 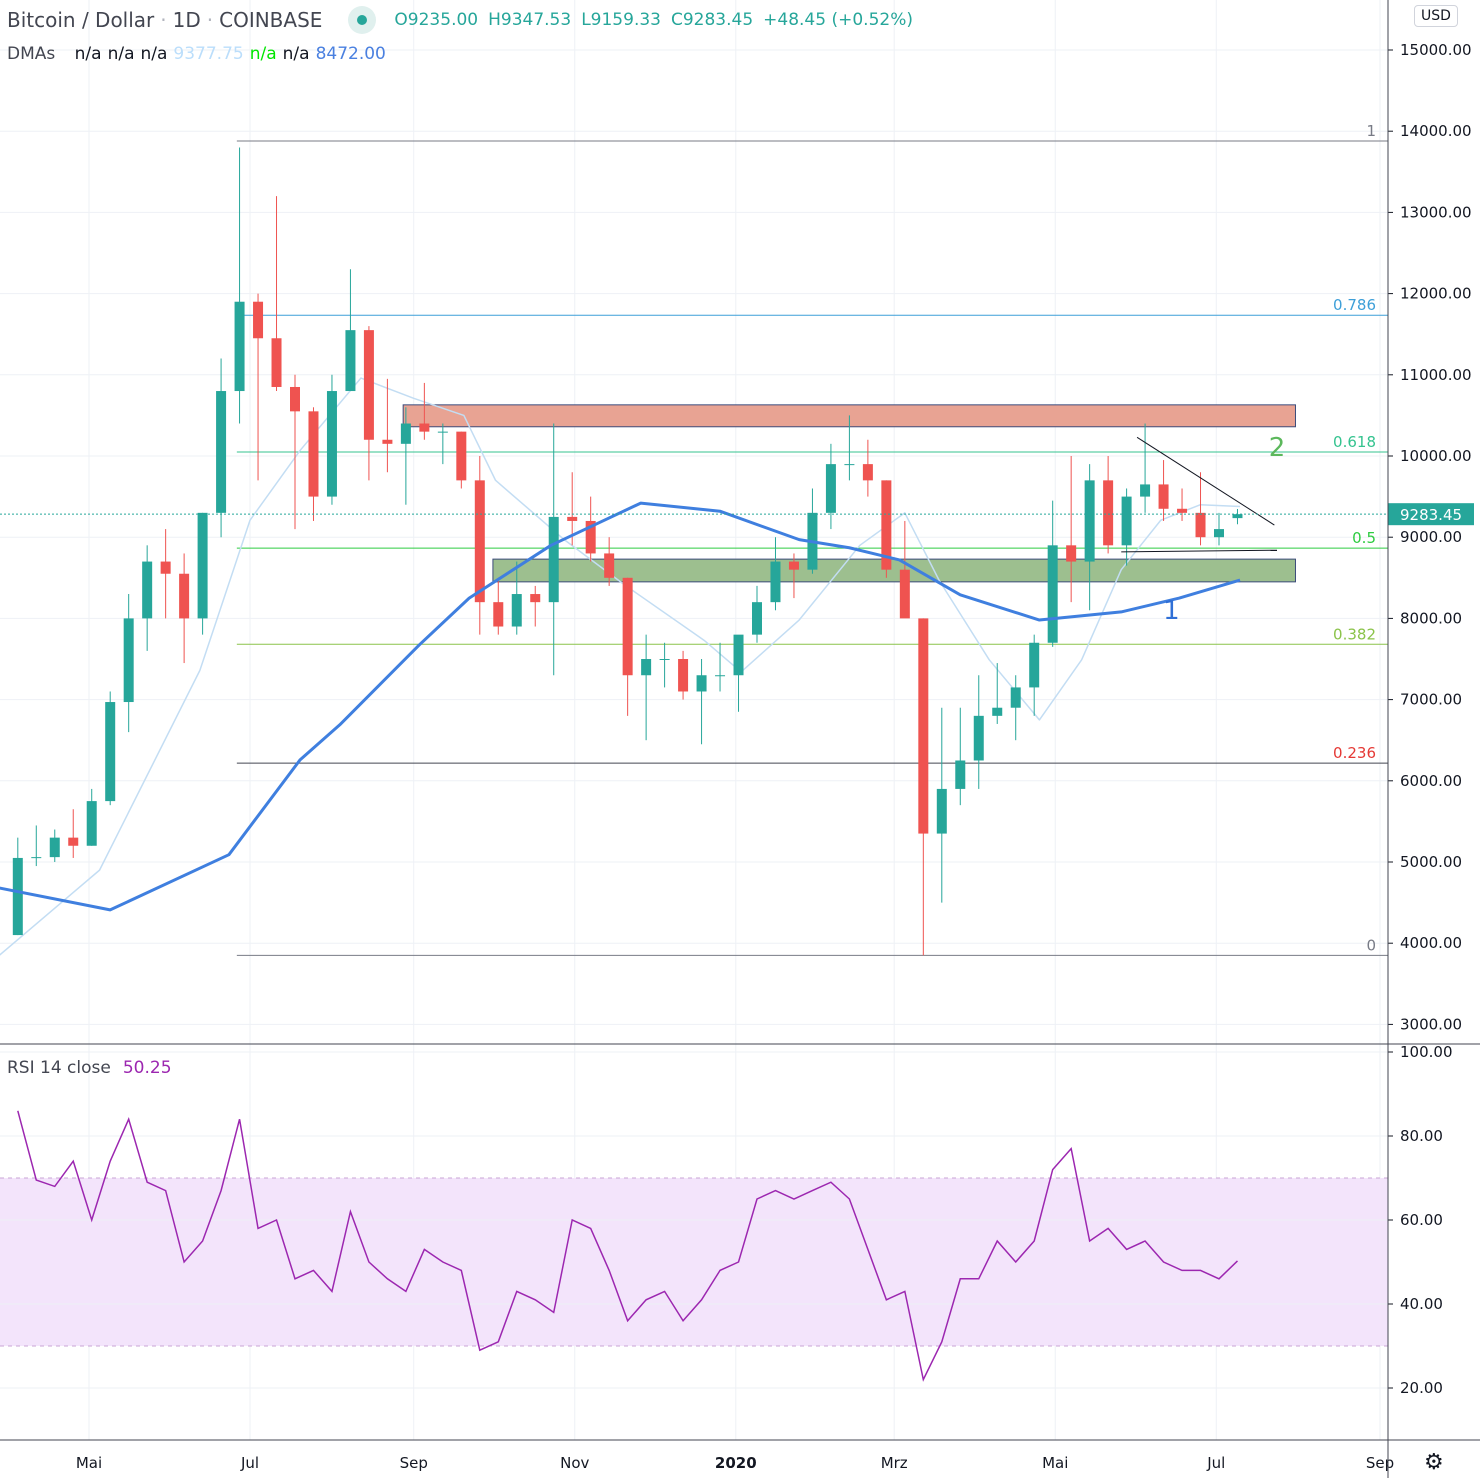 What do you see at coordinates (81, 20) in the screenshot?
I see `symbol-name: Bitcoin / Dollar` at bounding box center [81, 20].